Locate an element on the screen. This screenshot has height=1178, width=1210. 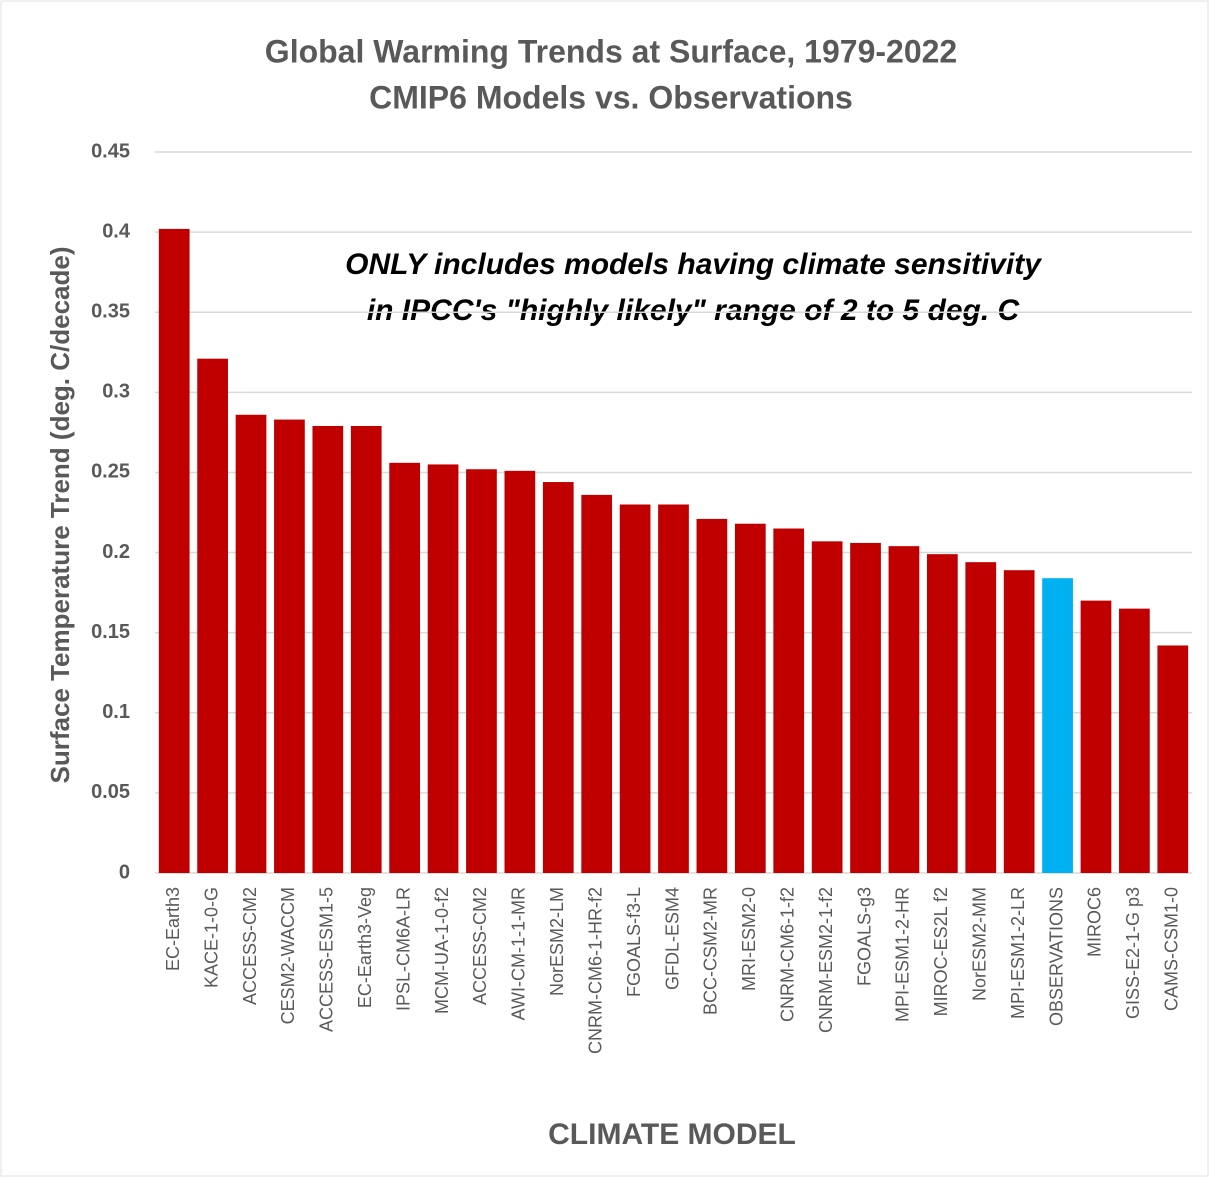
y-tick-label: 0.3 is located at coordinates (116, 392).